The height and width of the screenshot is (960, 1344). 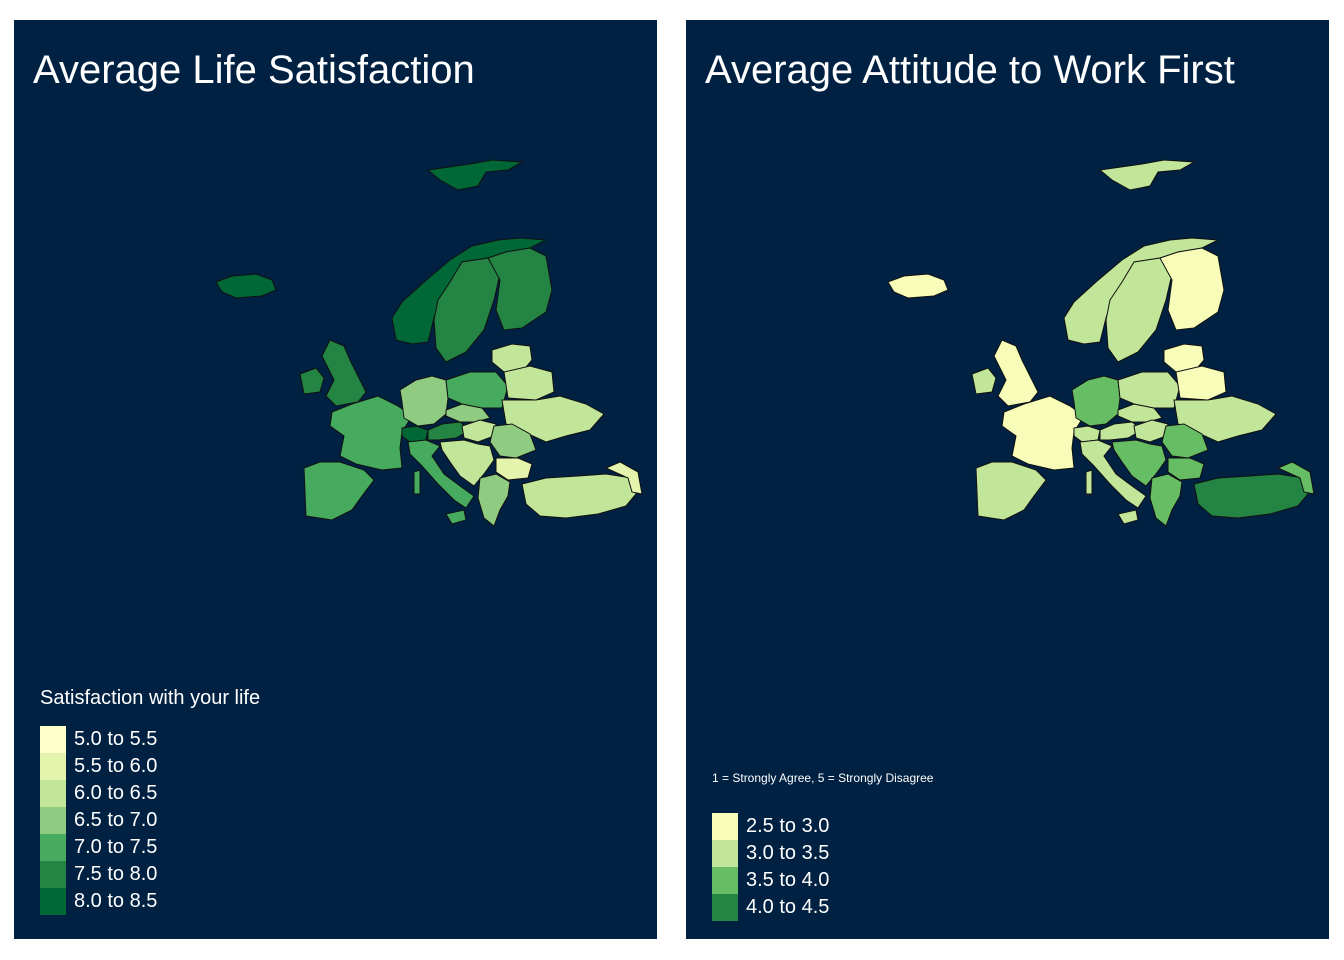 I want to click on legend-item: 6.0 to 6.5, so click(x=150, y=793).